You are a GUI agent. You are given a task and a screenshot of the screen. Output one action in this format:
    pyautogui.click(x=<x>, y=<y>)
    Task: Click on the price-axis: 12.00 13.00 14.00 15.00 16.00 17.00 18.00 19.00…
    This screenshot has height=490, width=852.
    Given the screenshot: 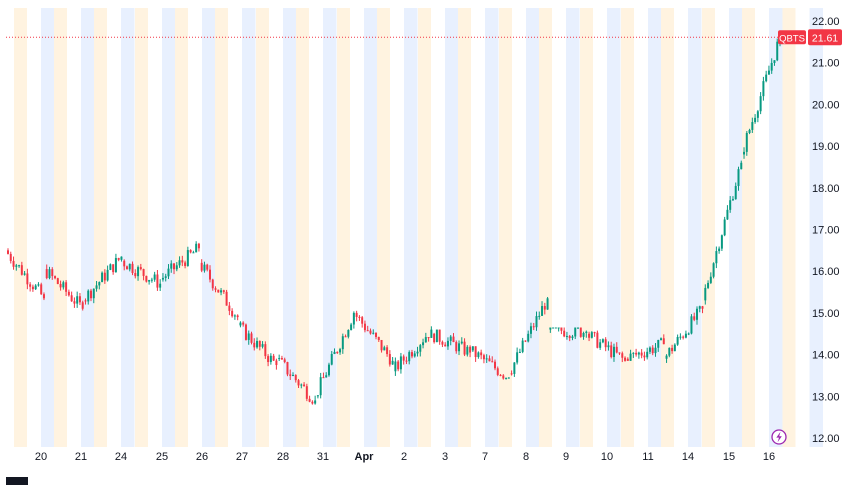 What is the action you would take?
    pyautogui.click(x=826, y=230)
    